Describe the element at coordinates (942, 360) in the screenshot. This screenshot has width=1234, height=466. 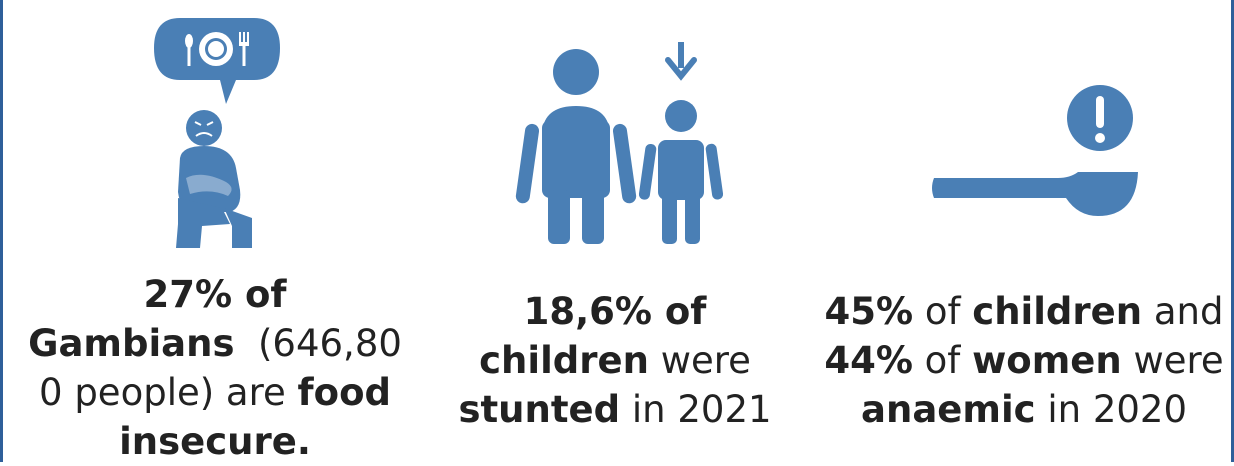
I see `stat3-of-2: of` at that location.